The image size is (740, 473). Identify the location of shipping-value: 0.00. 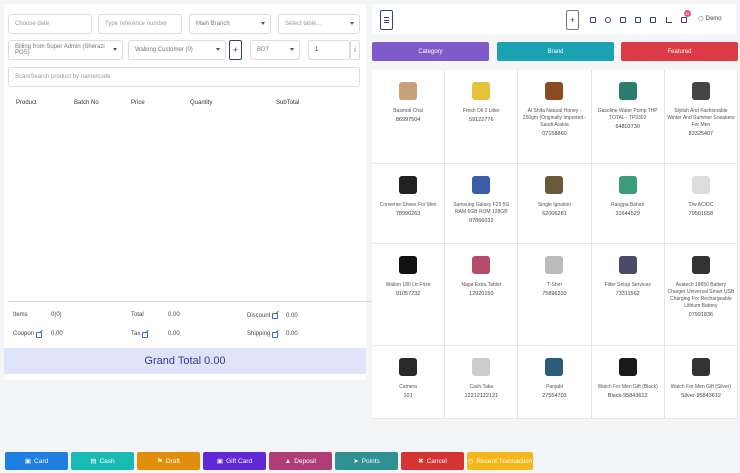
(292, 334).